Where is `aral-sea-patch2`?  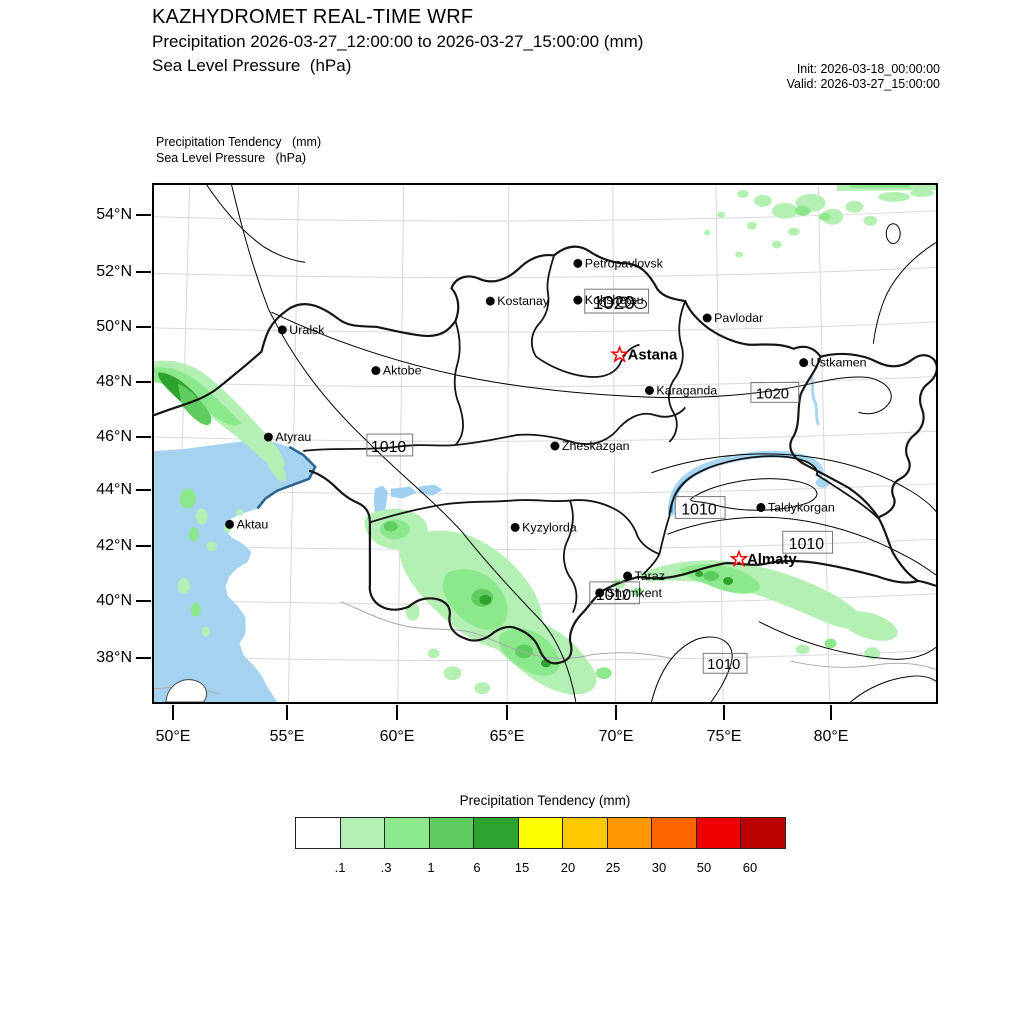 aral-sea-patch2 is located at coordinates (430, 490).